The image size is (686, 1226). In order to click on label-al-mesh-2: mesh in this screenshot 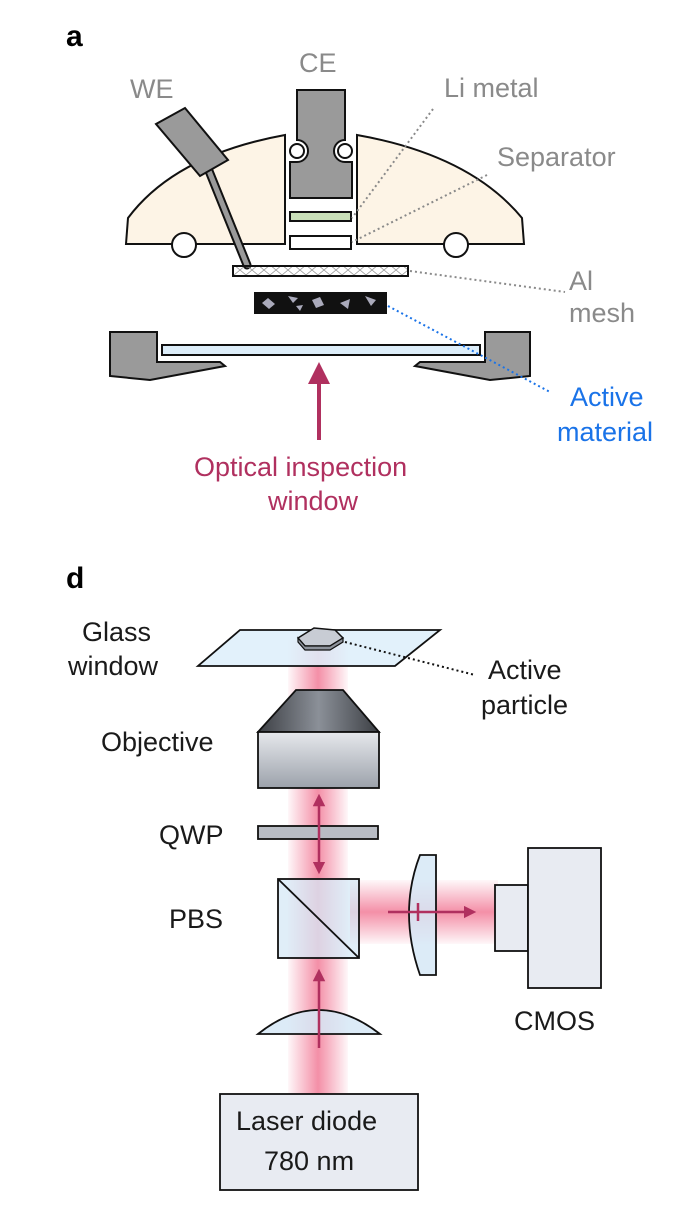, I will do `click(602, 313)`.